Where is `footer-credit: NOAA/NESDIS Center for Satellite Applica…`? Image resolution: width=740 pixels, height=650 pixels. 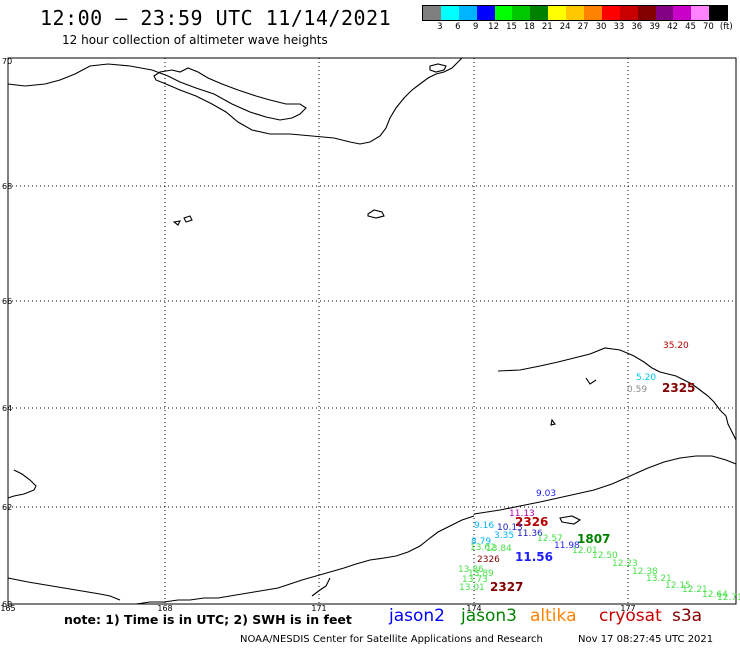
footer-credit: NOAA/NESDIS Center for Satellite Applica… is located at coordinates (391, 639).